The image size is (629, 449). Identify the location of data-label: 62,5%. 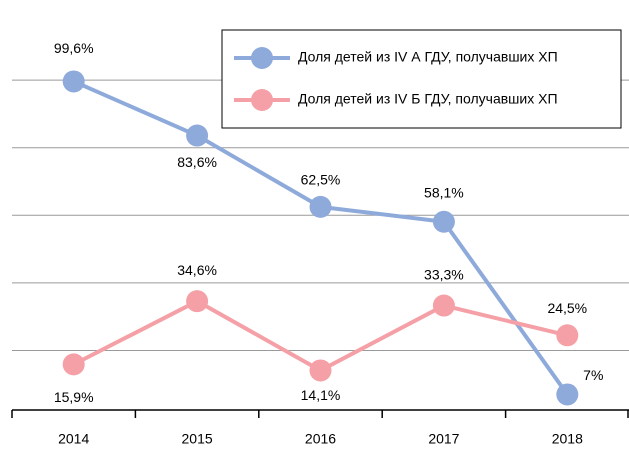
(321, 180).